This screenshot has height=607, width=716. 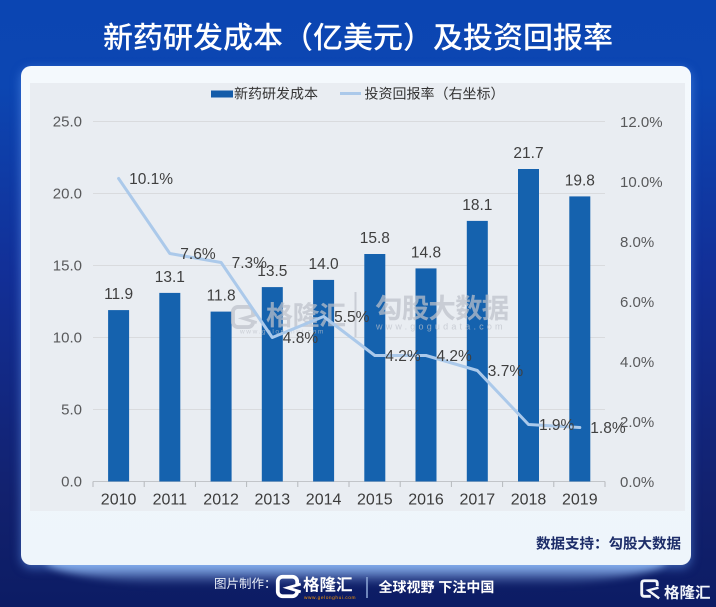 I want to click on svg-text: 19.8, so click(x=580, y=180).